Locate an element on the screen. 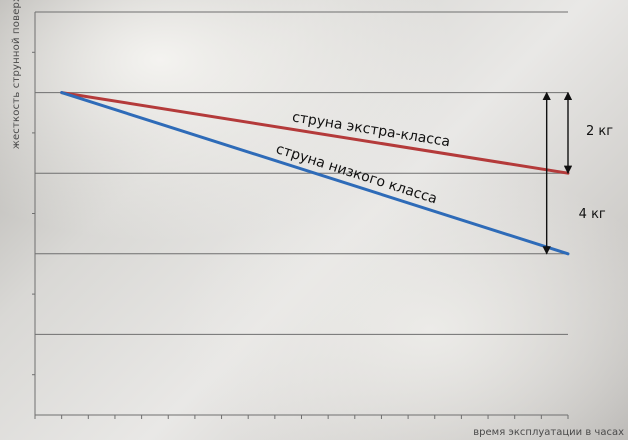 The image size is (628, 440). annotation-label: 2 кг is located at coordinates (599, 131).